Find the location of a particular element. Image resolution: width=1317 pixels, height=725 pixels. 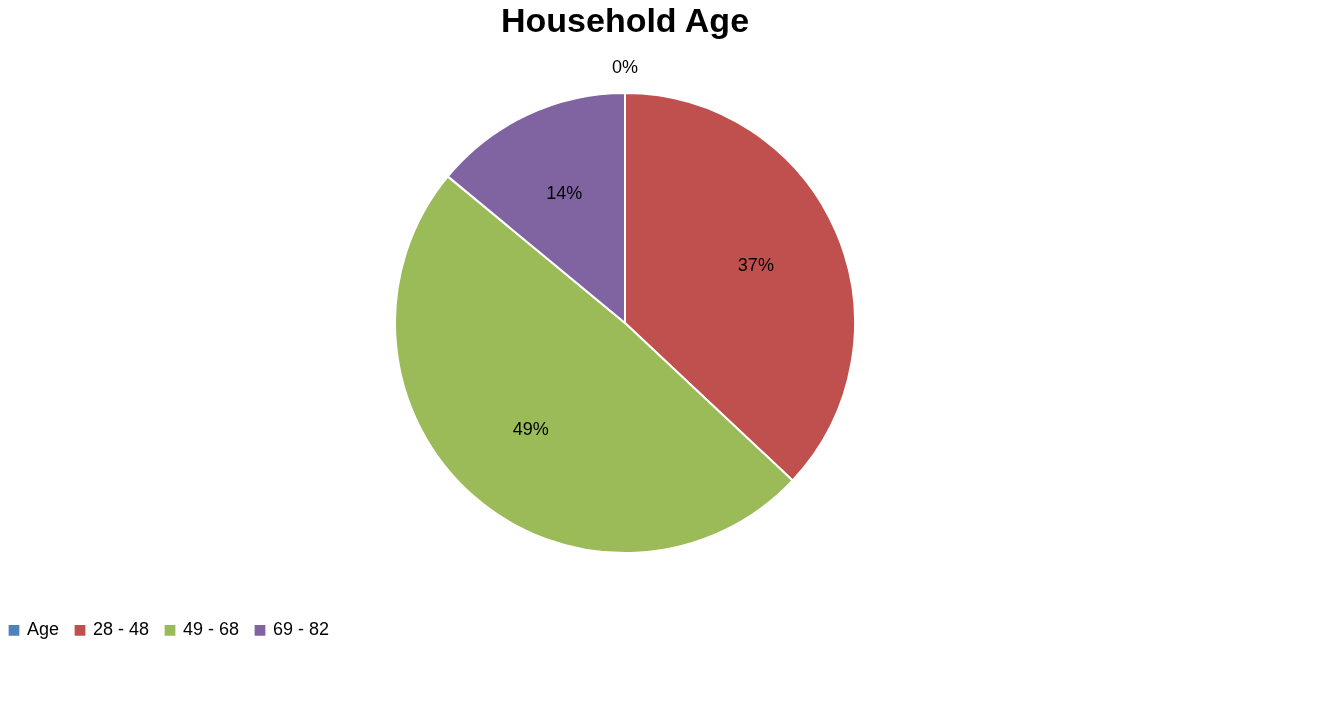

legend-label: 69 - 82 is located at coordinates (301, 629).